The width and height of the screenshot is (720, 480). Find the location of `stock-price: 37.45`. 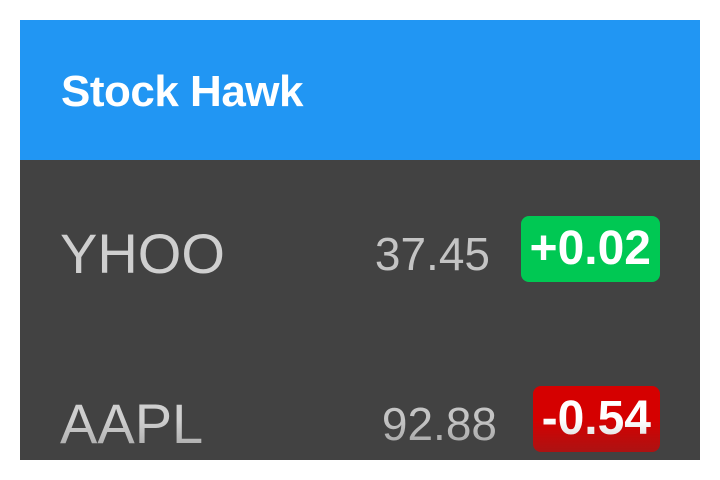

stock-price: 37.45 is located at coordinates (432, 254).